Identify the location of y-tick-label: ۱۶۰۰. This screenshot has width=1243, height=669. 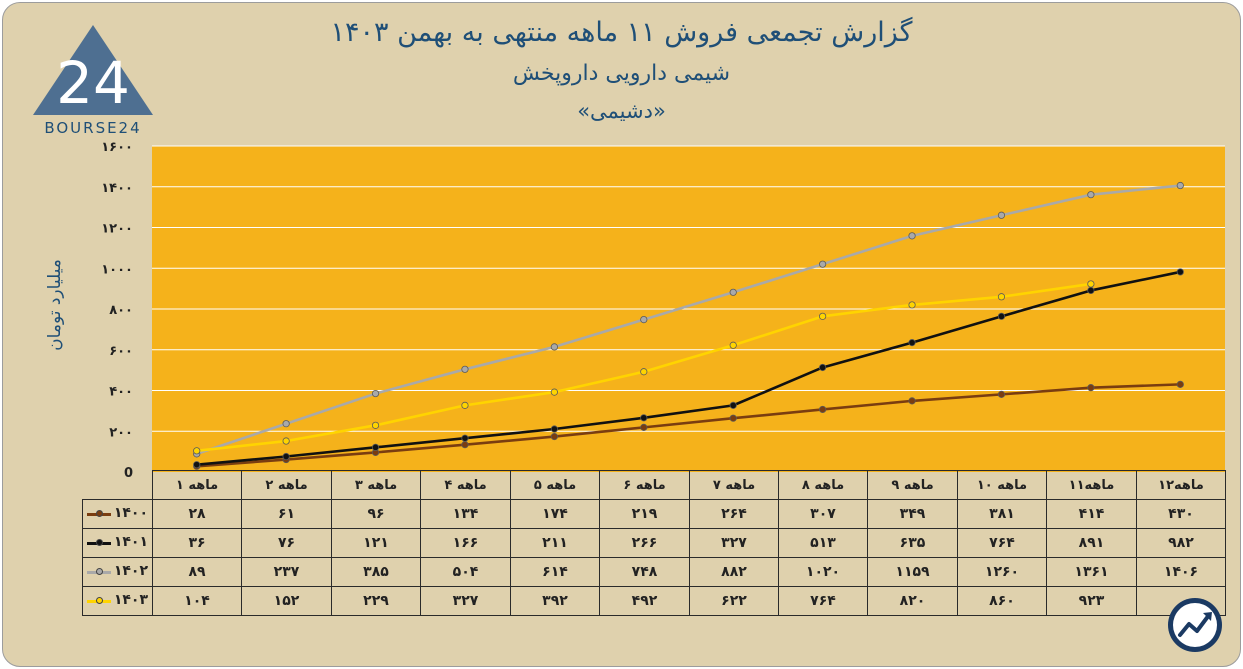
(117, 147).